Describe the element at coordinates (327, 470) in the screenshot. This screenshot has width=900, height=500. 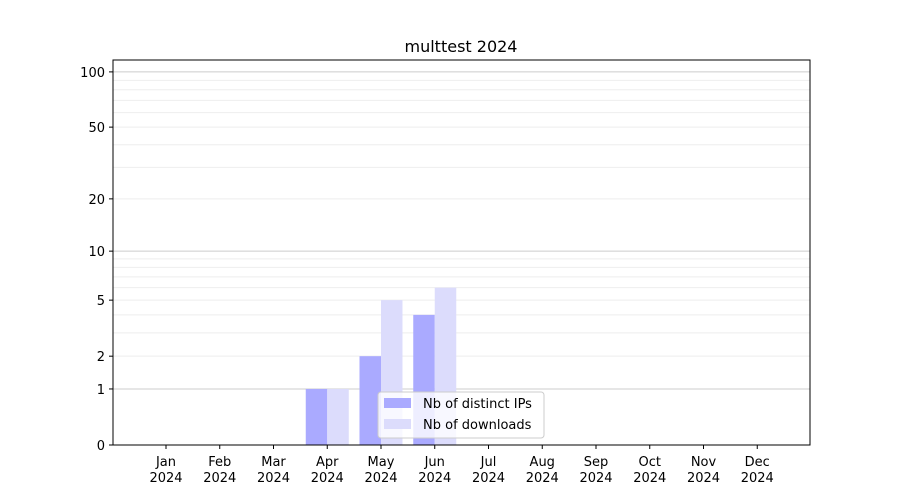
I see `x-tick-label: Apr 2024` at that location.